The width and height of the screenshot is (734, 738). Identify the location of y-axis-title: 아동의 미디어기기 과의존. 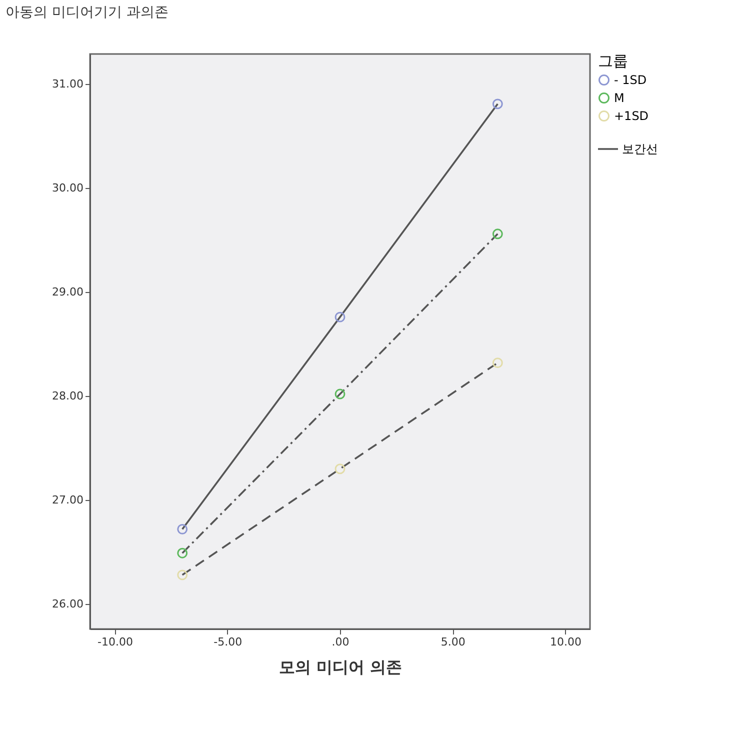
(87, 12).